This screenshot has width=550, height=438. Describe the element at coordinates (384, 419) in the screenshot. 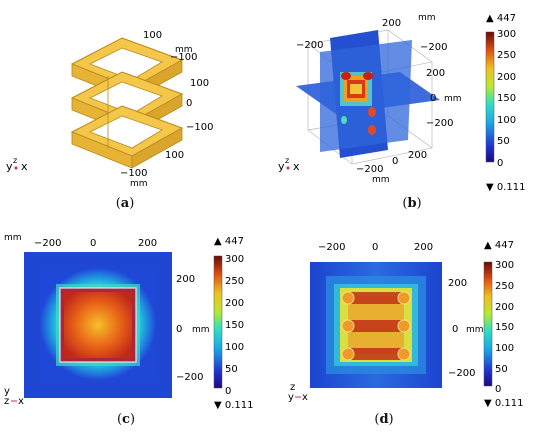

I see `caption-d: (d)` at that location.